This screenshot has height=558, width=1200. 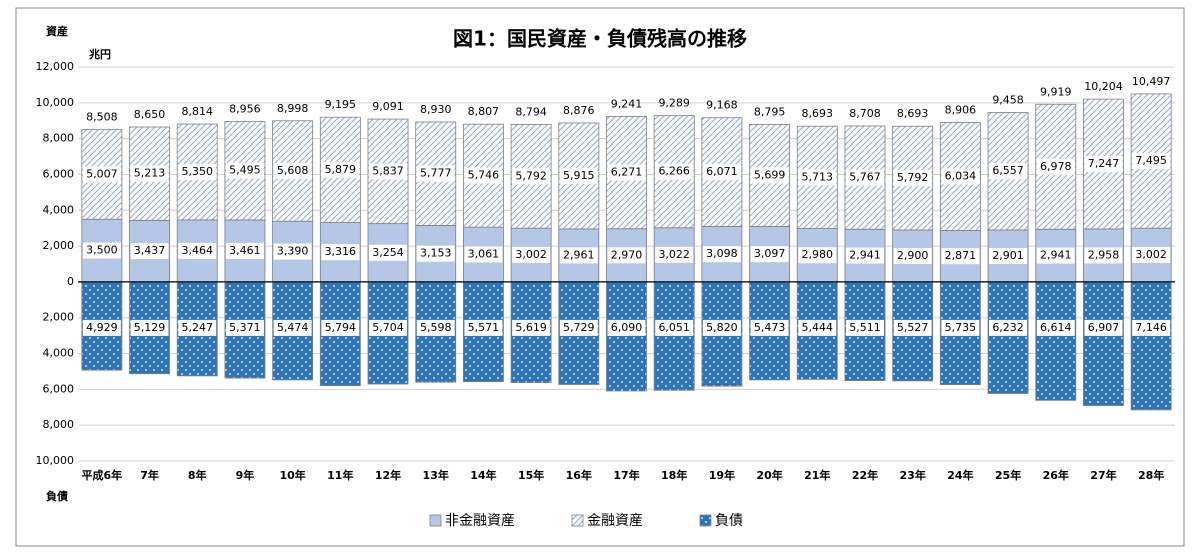 I want to click on legend-label: 金融資産, so click(x=615, y=521).